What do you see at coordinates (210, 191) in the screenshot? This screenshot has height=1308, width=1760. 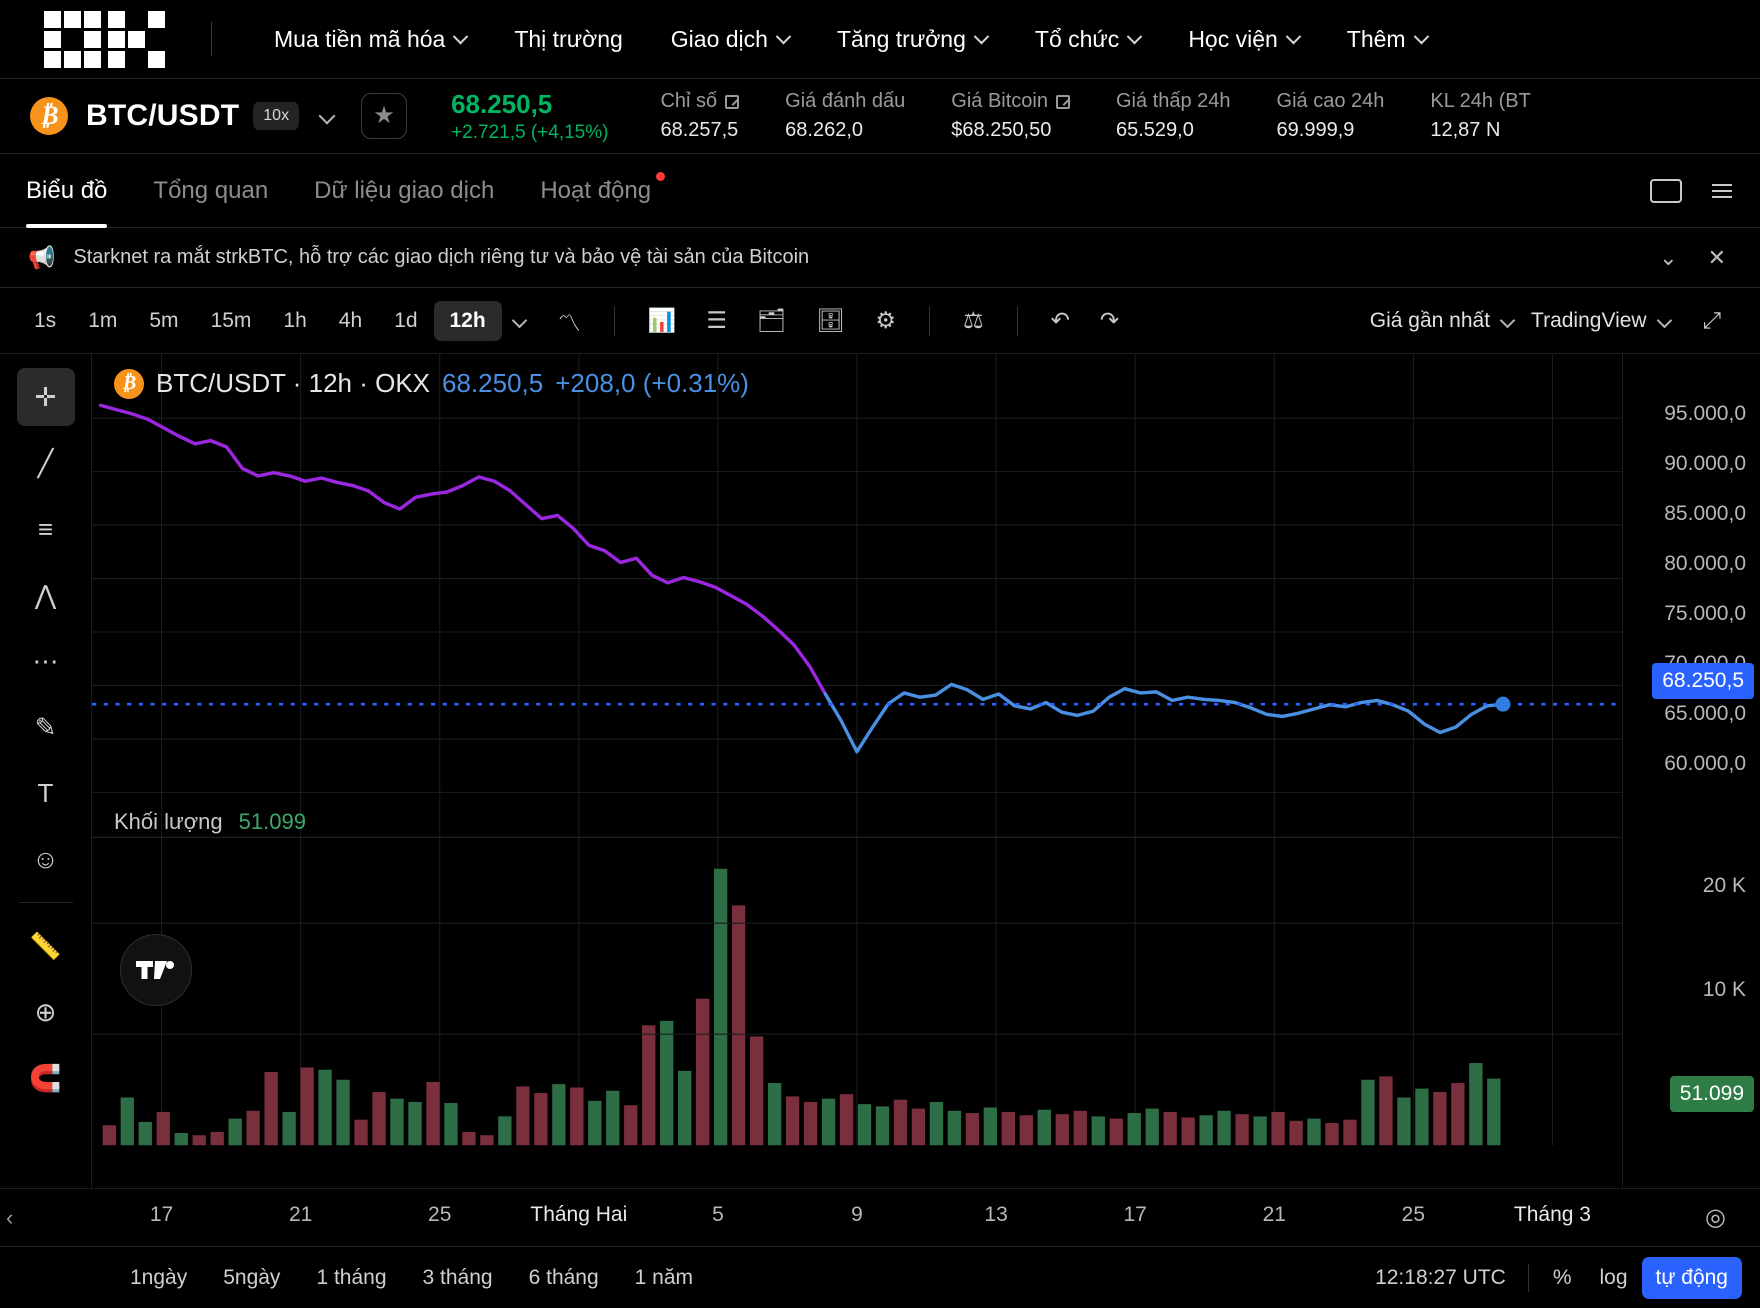 I see `tab-overview: Tổng quan` at bounding box center [210, 191].